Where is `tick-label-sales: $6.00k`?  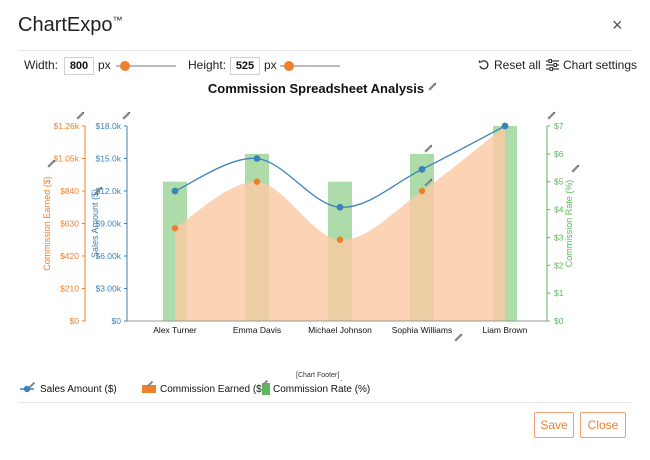 tick-label-sales: $6.00k is located at coordinates (108, 256).